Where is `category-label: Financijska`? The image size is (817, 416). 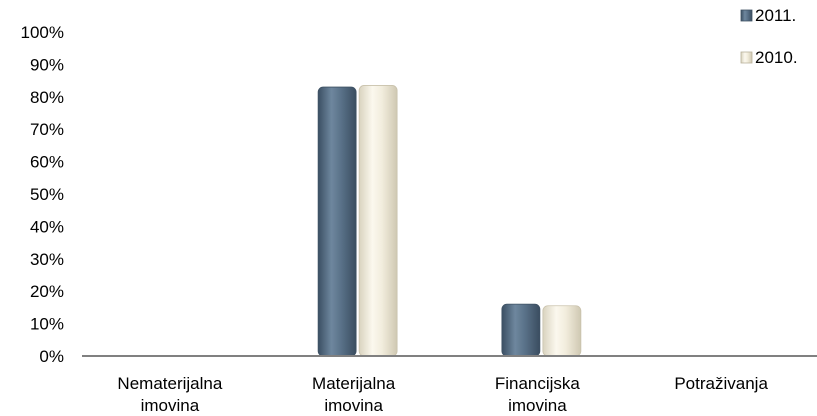 category-label: Financijska is located at coordinates (538, 383).